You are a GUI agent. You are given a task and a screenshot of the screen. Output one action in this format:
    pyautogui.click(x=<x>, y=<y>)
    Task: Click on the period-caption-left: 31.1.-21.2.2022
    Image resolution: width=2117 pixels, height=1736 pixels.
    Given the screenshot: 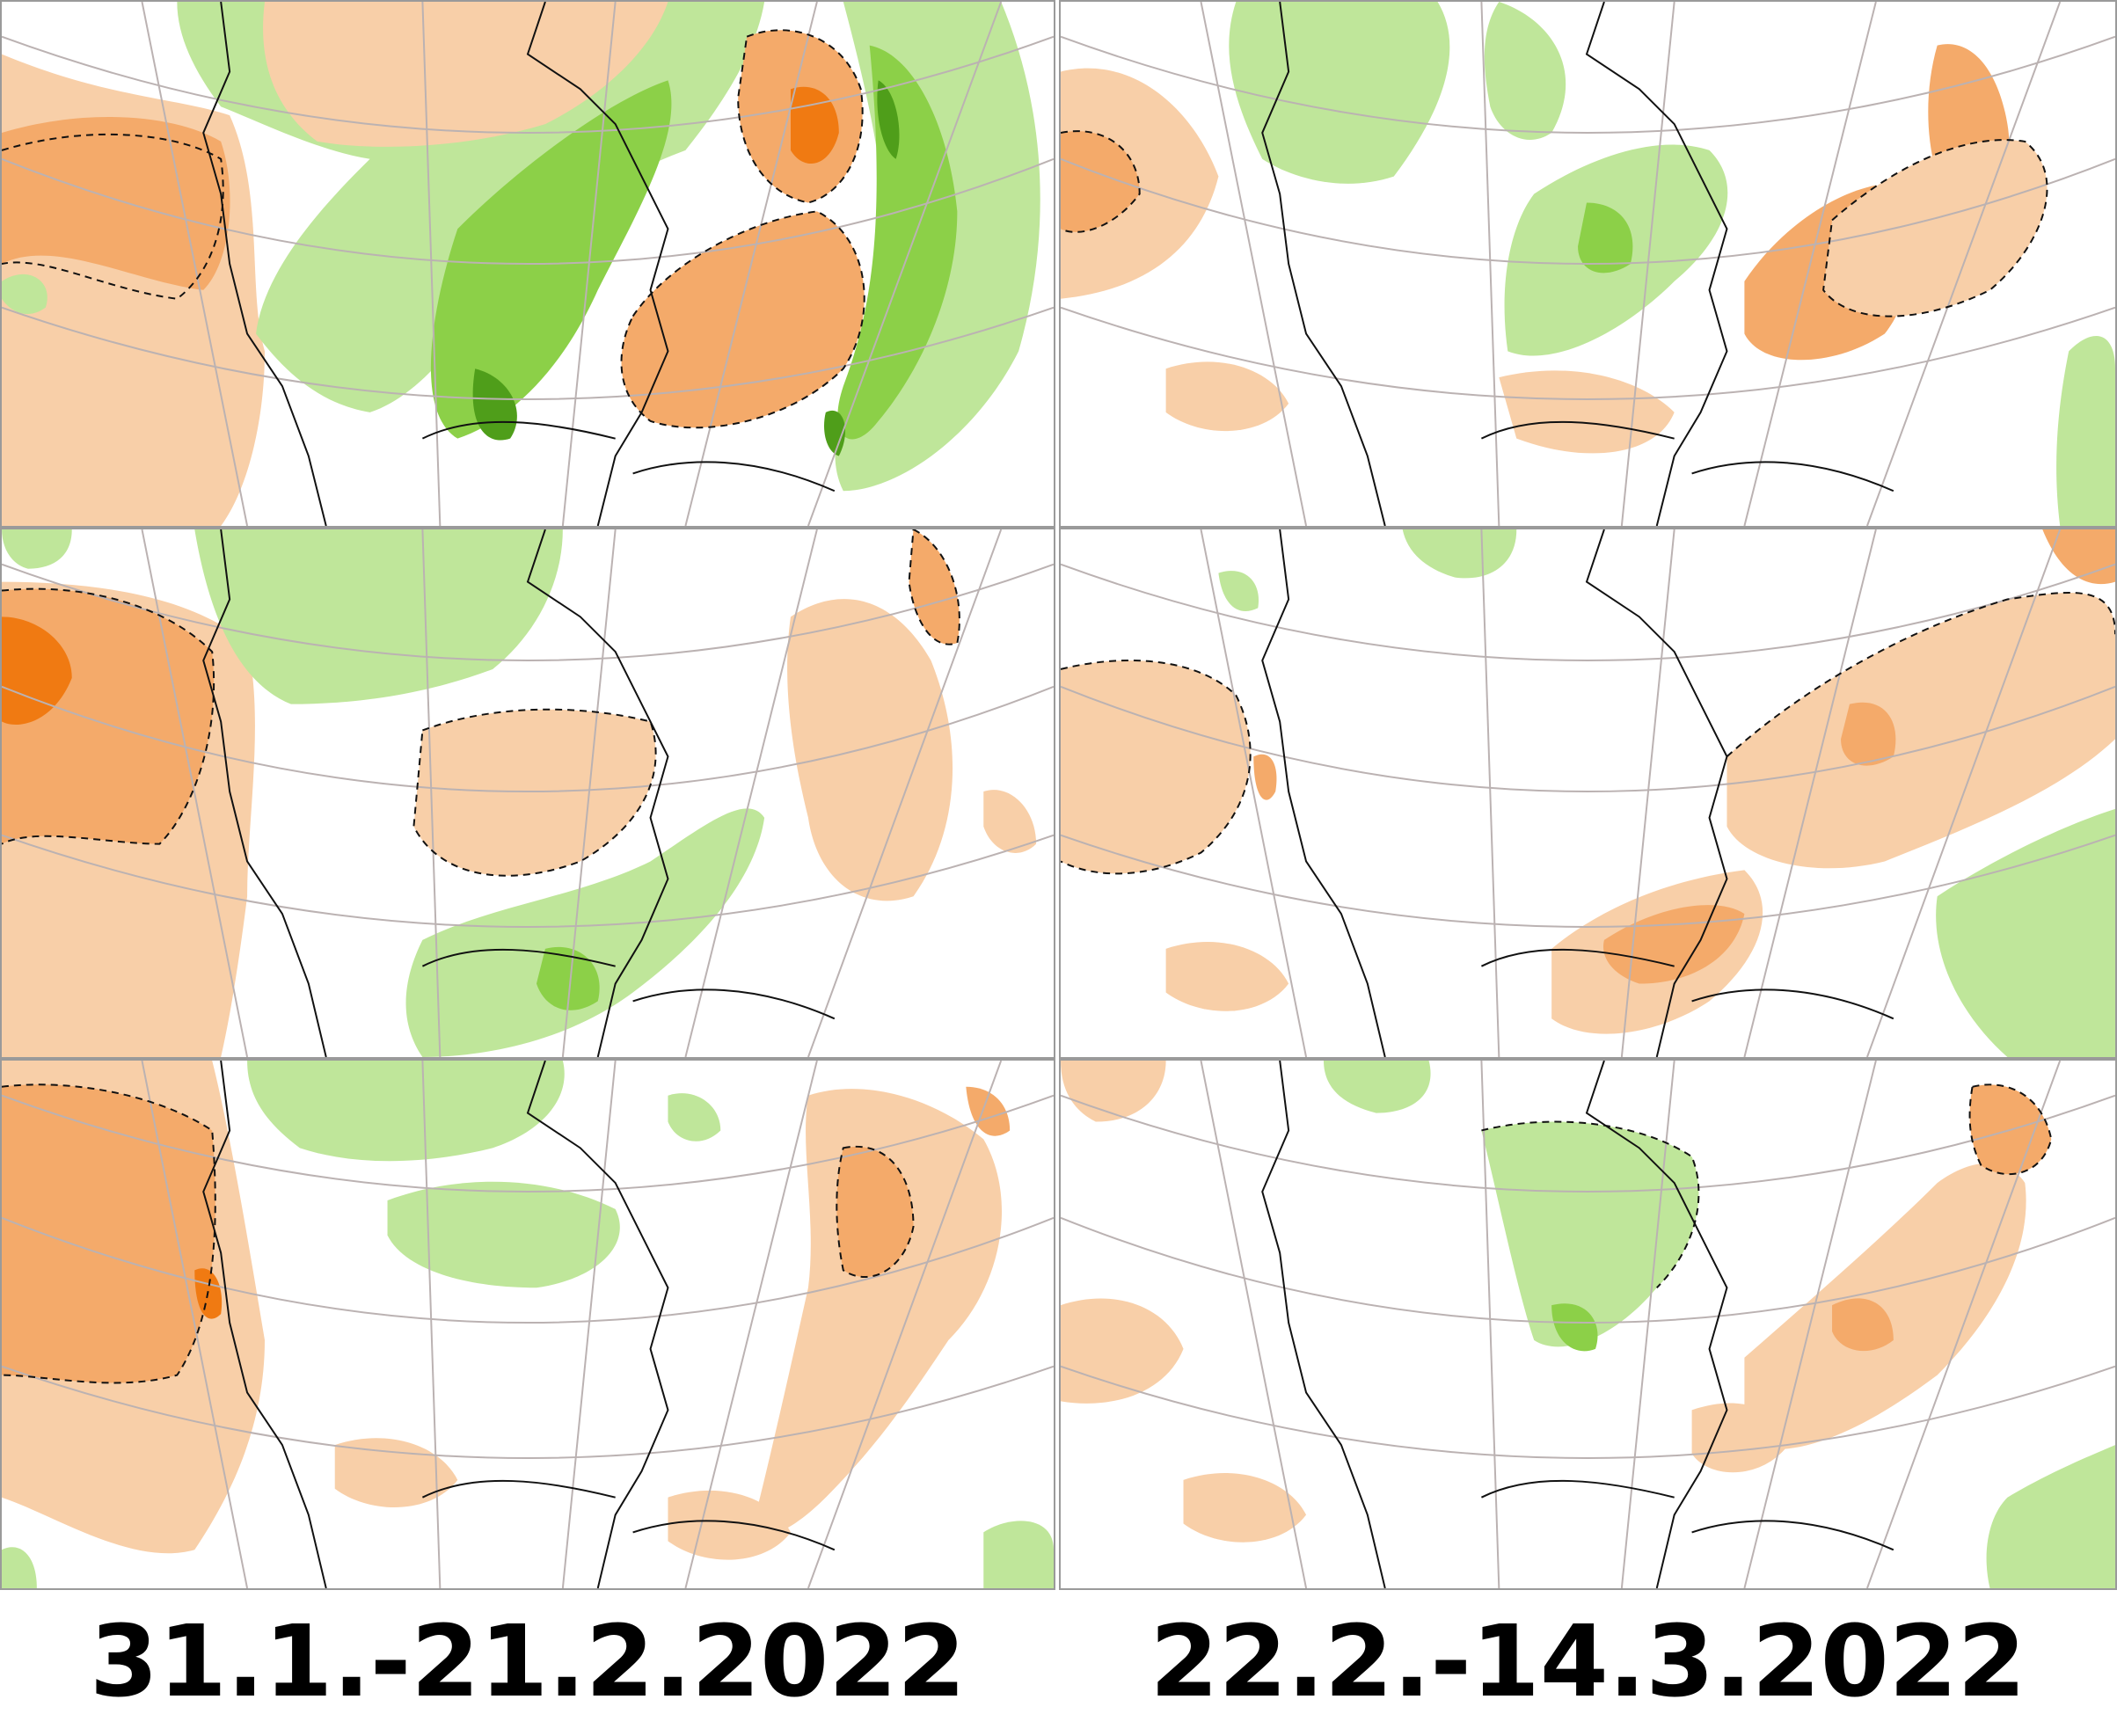 What is the action you would take?
    pyautogui.click(x=528, y=1662)
    